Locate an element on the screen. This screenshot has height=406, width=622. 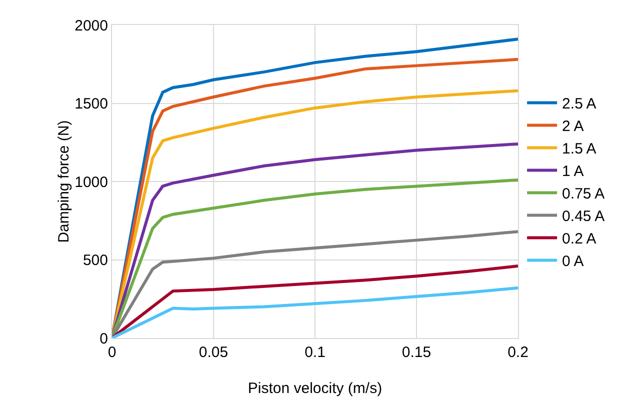
legend-label: 0.75 A is located at coordinates (583, 194).